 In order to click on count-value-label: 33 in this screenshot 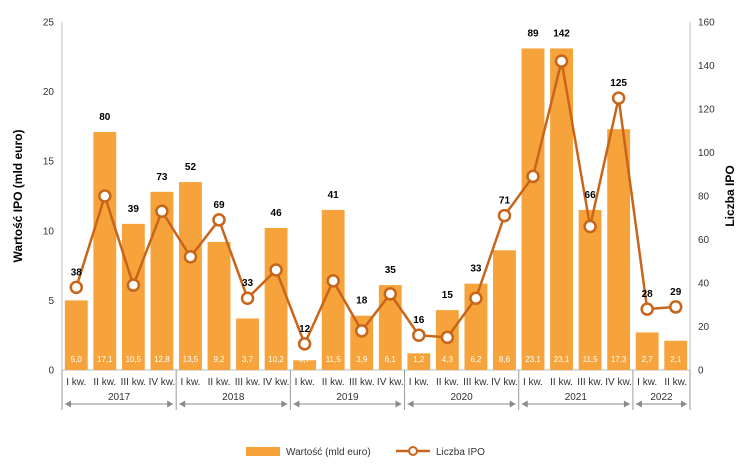, I will do `click(248, 283)`.